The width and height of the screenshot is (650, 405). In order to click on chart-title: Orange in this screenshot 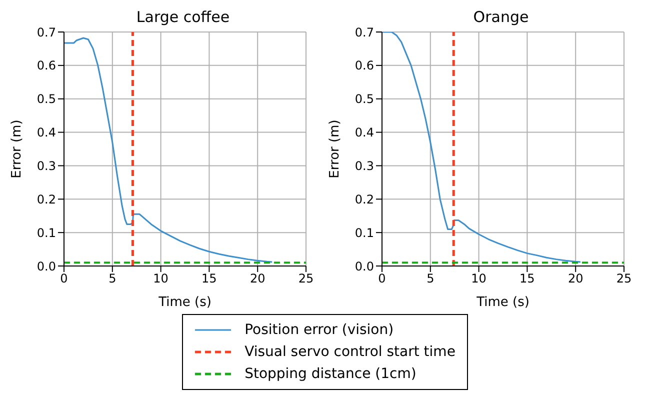, I will do `click(501, 17)`.